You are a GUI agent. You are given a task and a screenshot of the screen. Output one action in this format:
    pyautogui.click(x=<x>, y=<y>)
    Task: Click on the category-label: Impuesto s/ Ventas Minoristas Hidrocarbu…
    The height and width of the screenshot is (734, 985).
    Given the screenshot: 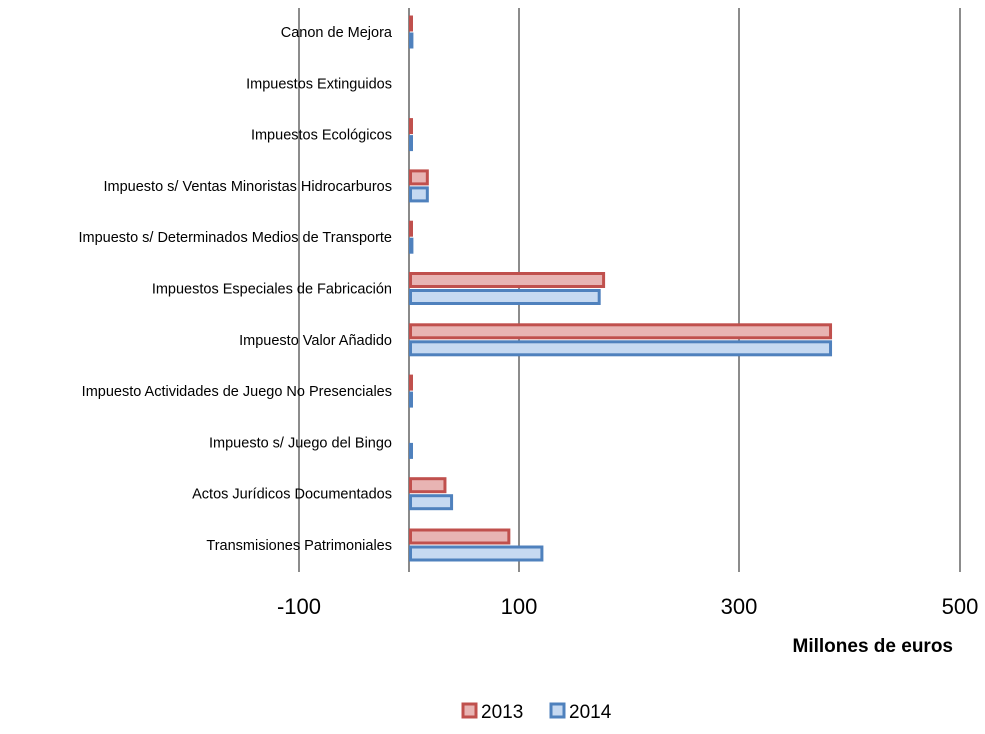 What is the action you would take?
    pyautogui.click(x=247, y=187)
    